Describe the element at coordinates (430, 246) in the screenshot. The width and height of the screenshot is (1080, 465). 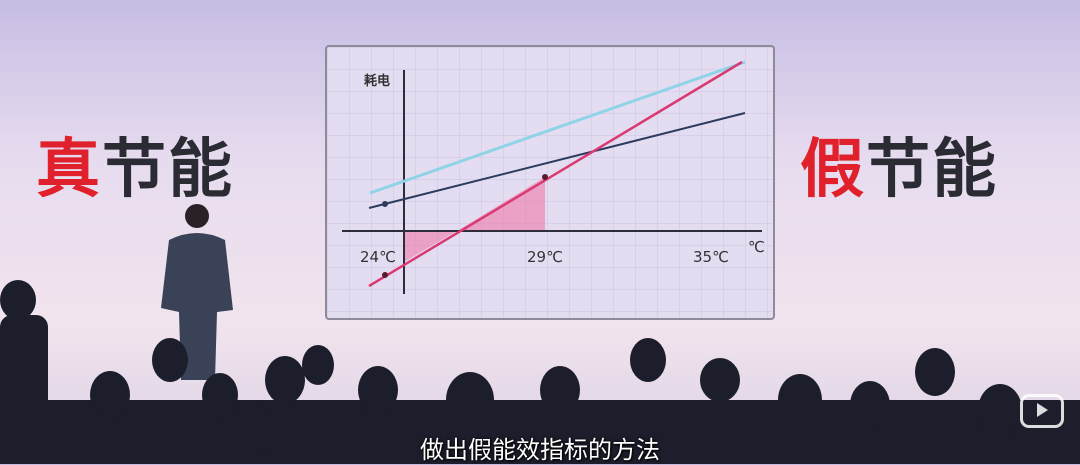
I see `fill-left` at that location.